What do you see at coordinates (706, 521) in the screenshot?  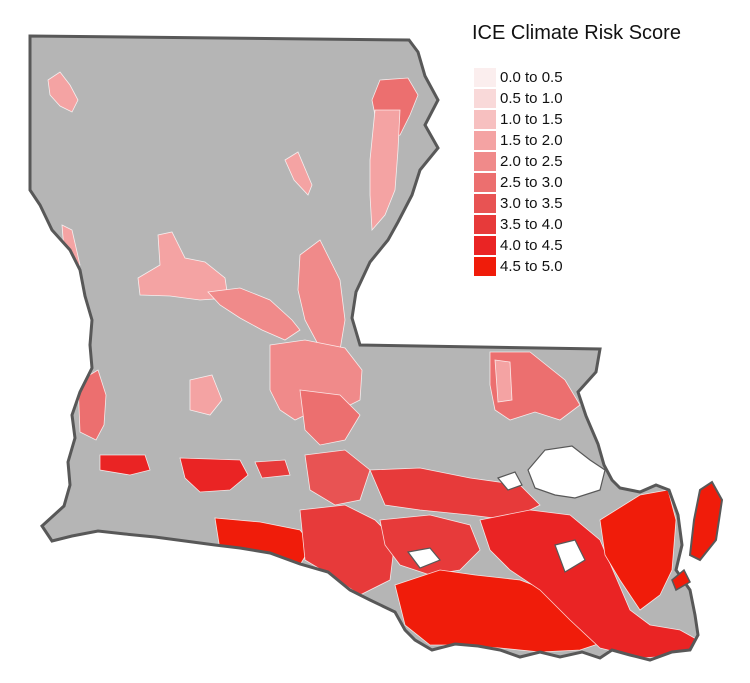 I see `chandeleur-islands` at bounding box center [706, 521].